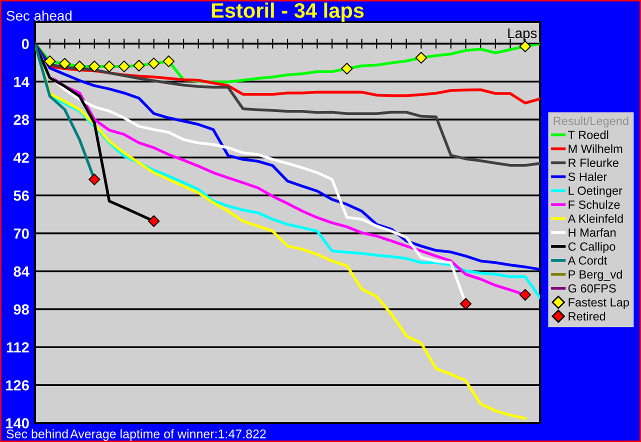 The width and height of the screenshot is (641, 442). What do you see at coordinates (17, 423) in the screenshot?
I see `y-tick-label: 140` at bounding box center [17, 423].